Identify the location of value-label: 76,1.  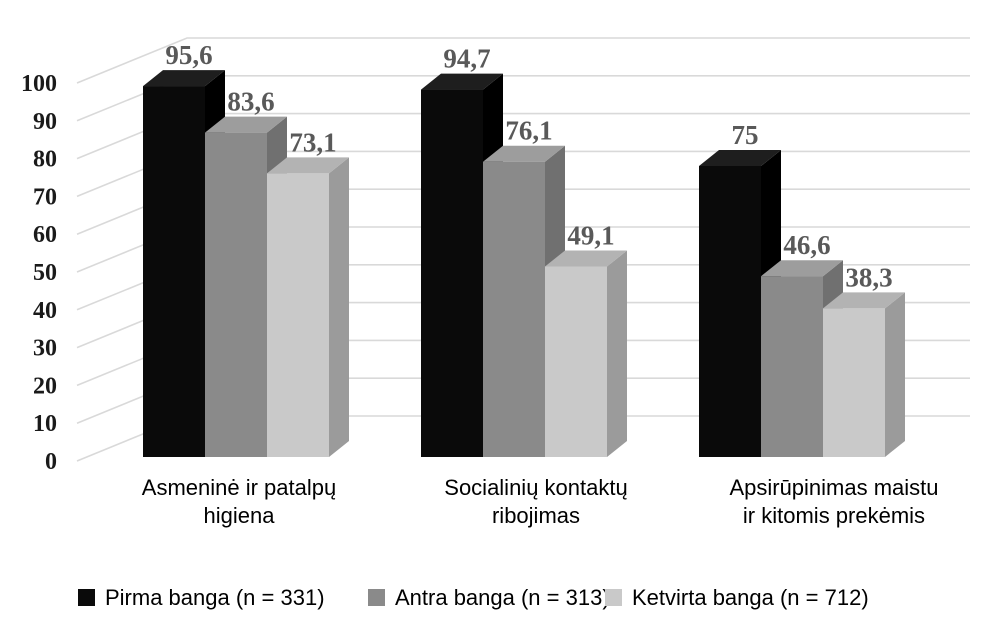
(528, 131).